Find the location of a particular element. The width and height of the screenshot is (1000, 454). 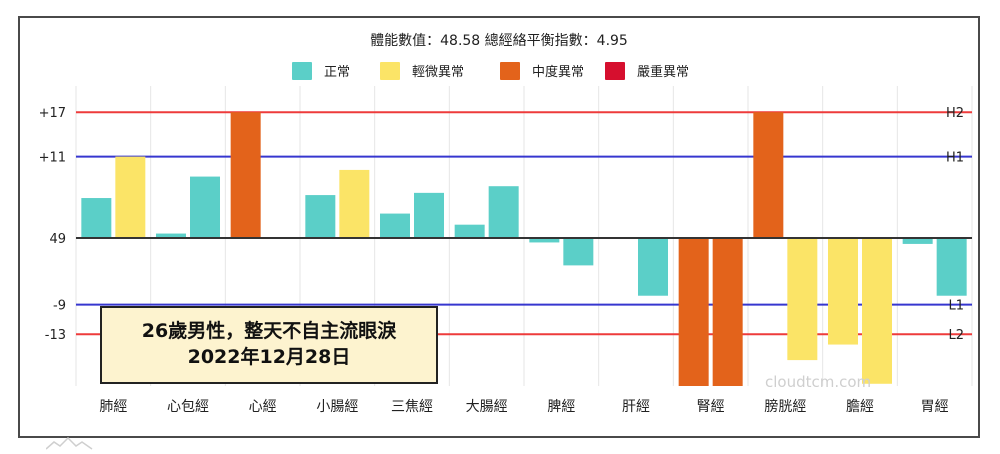

chart-title: 體能數值：48.58 總經絡平衡指數：4.95 is located at coordinates (499, 40).